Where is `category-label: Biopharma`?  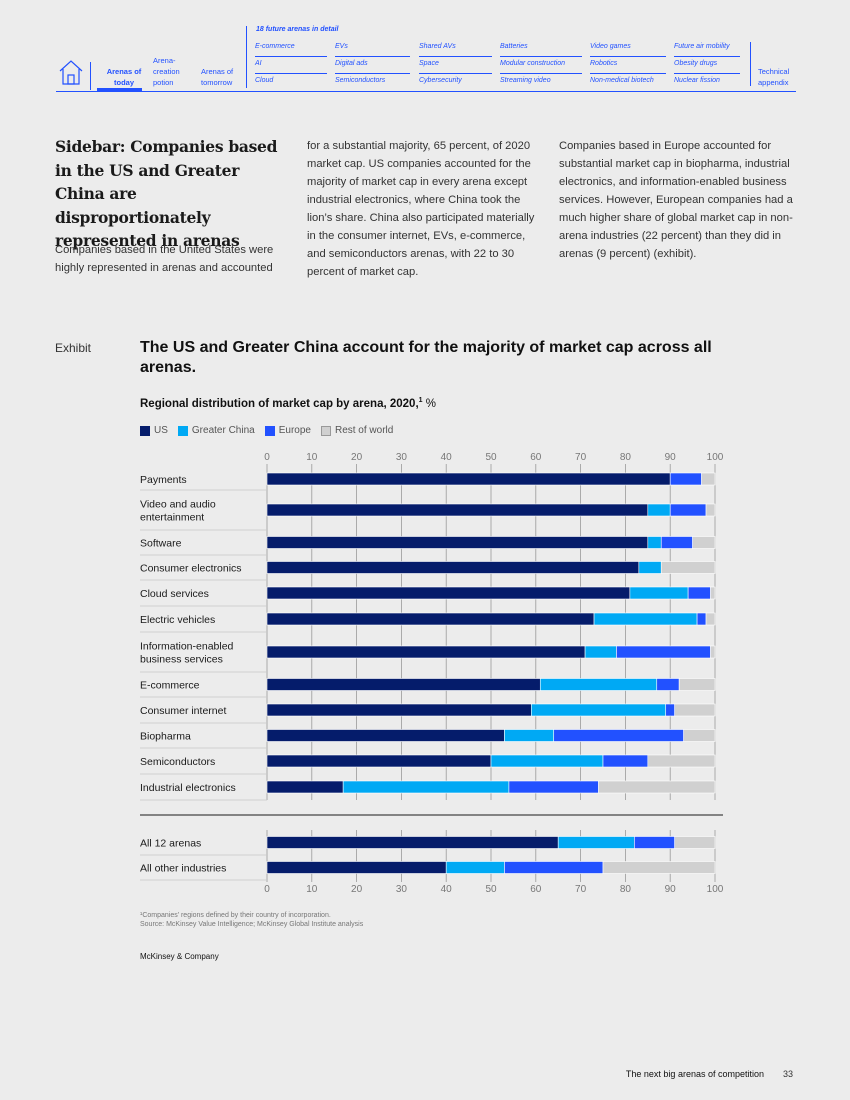
category-label: Biopharma is located at coordinates (165, 737).